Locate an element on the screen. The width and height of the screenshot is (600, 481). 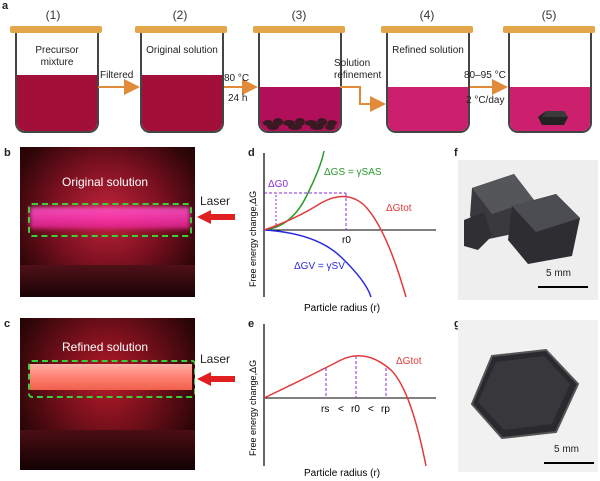
beaker-5-liquid is located at coordinates (550, 109).